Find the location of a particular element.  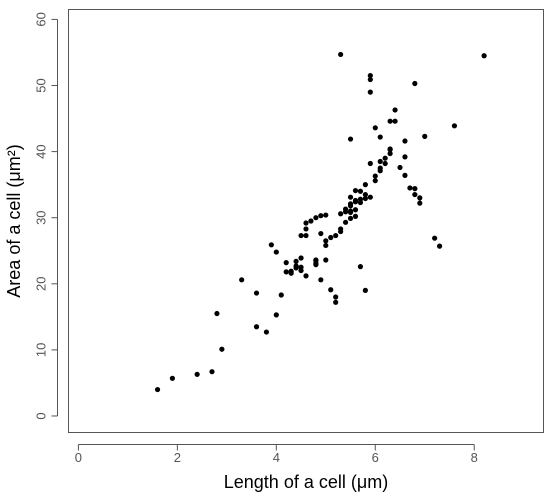

x-axis-title: Length of a cell (μm) is located at coordinates (306, 482).